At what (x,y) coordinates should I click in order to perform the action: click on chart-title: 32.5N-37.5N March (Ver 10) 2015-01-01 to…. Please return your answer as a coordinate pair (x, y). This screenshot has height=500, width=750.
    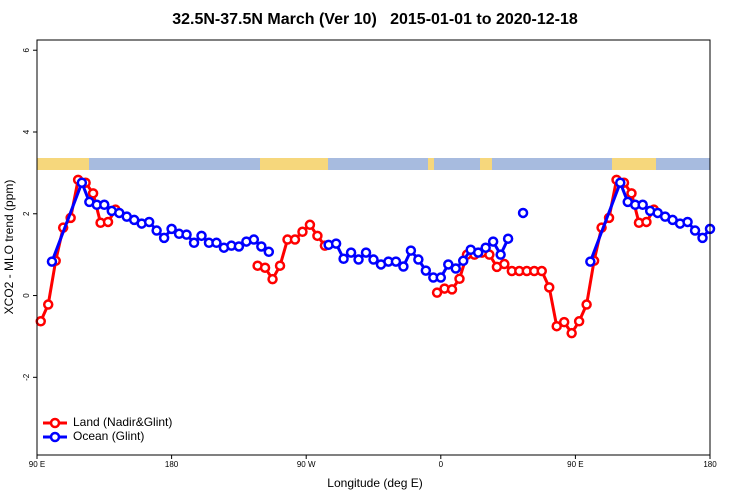
    Looking at the image, I should click on (375, 19).